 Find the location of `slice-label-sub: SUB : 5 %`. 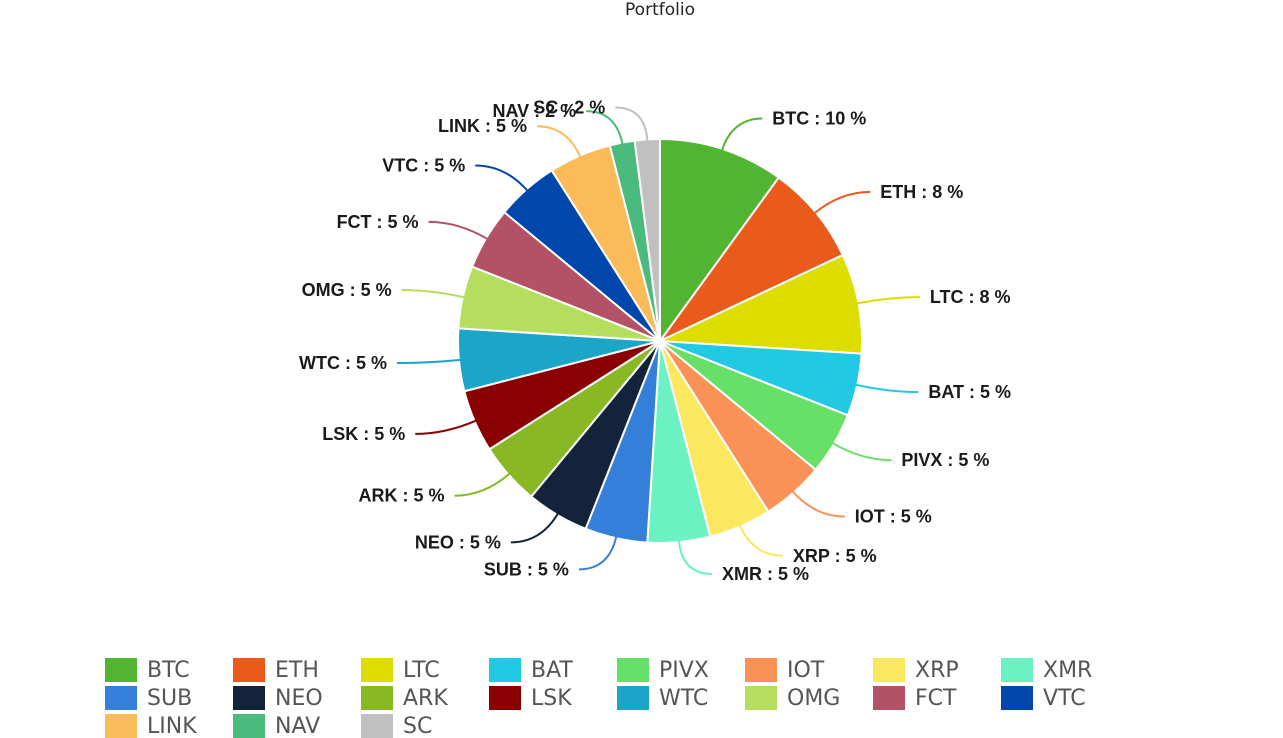

slice-label-sub: SUB : 5 % is located at coordinates (526, 569).